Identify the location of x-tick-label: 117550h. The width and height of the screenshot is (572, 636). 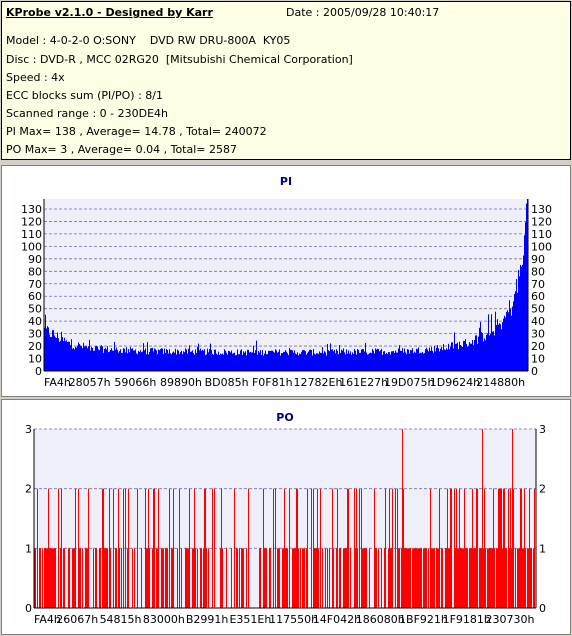
(293, 619).